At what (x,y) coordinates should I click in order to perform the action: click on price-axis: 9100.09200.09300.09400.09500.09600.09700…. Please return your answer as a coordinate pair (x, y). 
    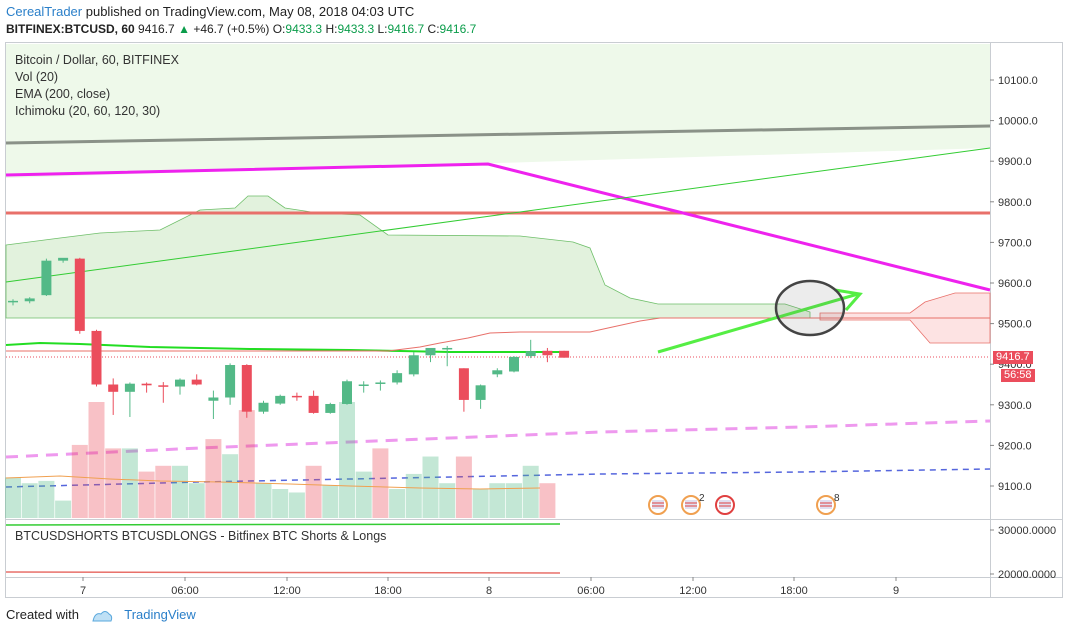
    Looking at the image, I should click on (1014, 284).